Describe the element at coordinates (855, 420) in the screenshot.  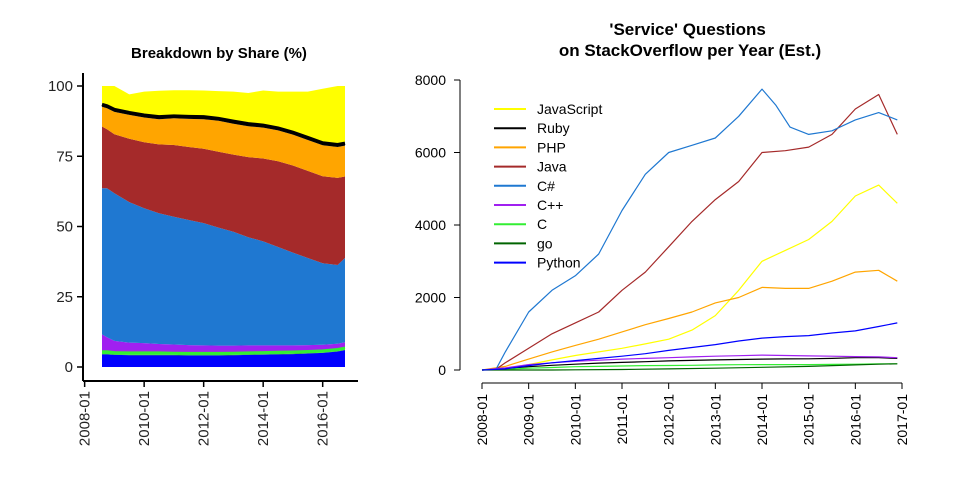
I see `questions-x-tick-label: 2016-01` at that location.